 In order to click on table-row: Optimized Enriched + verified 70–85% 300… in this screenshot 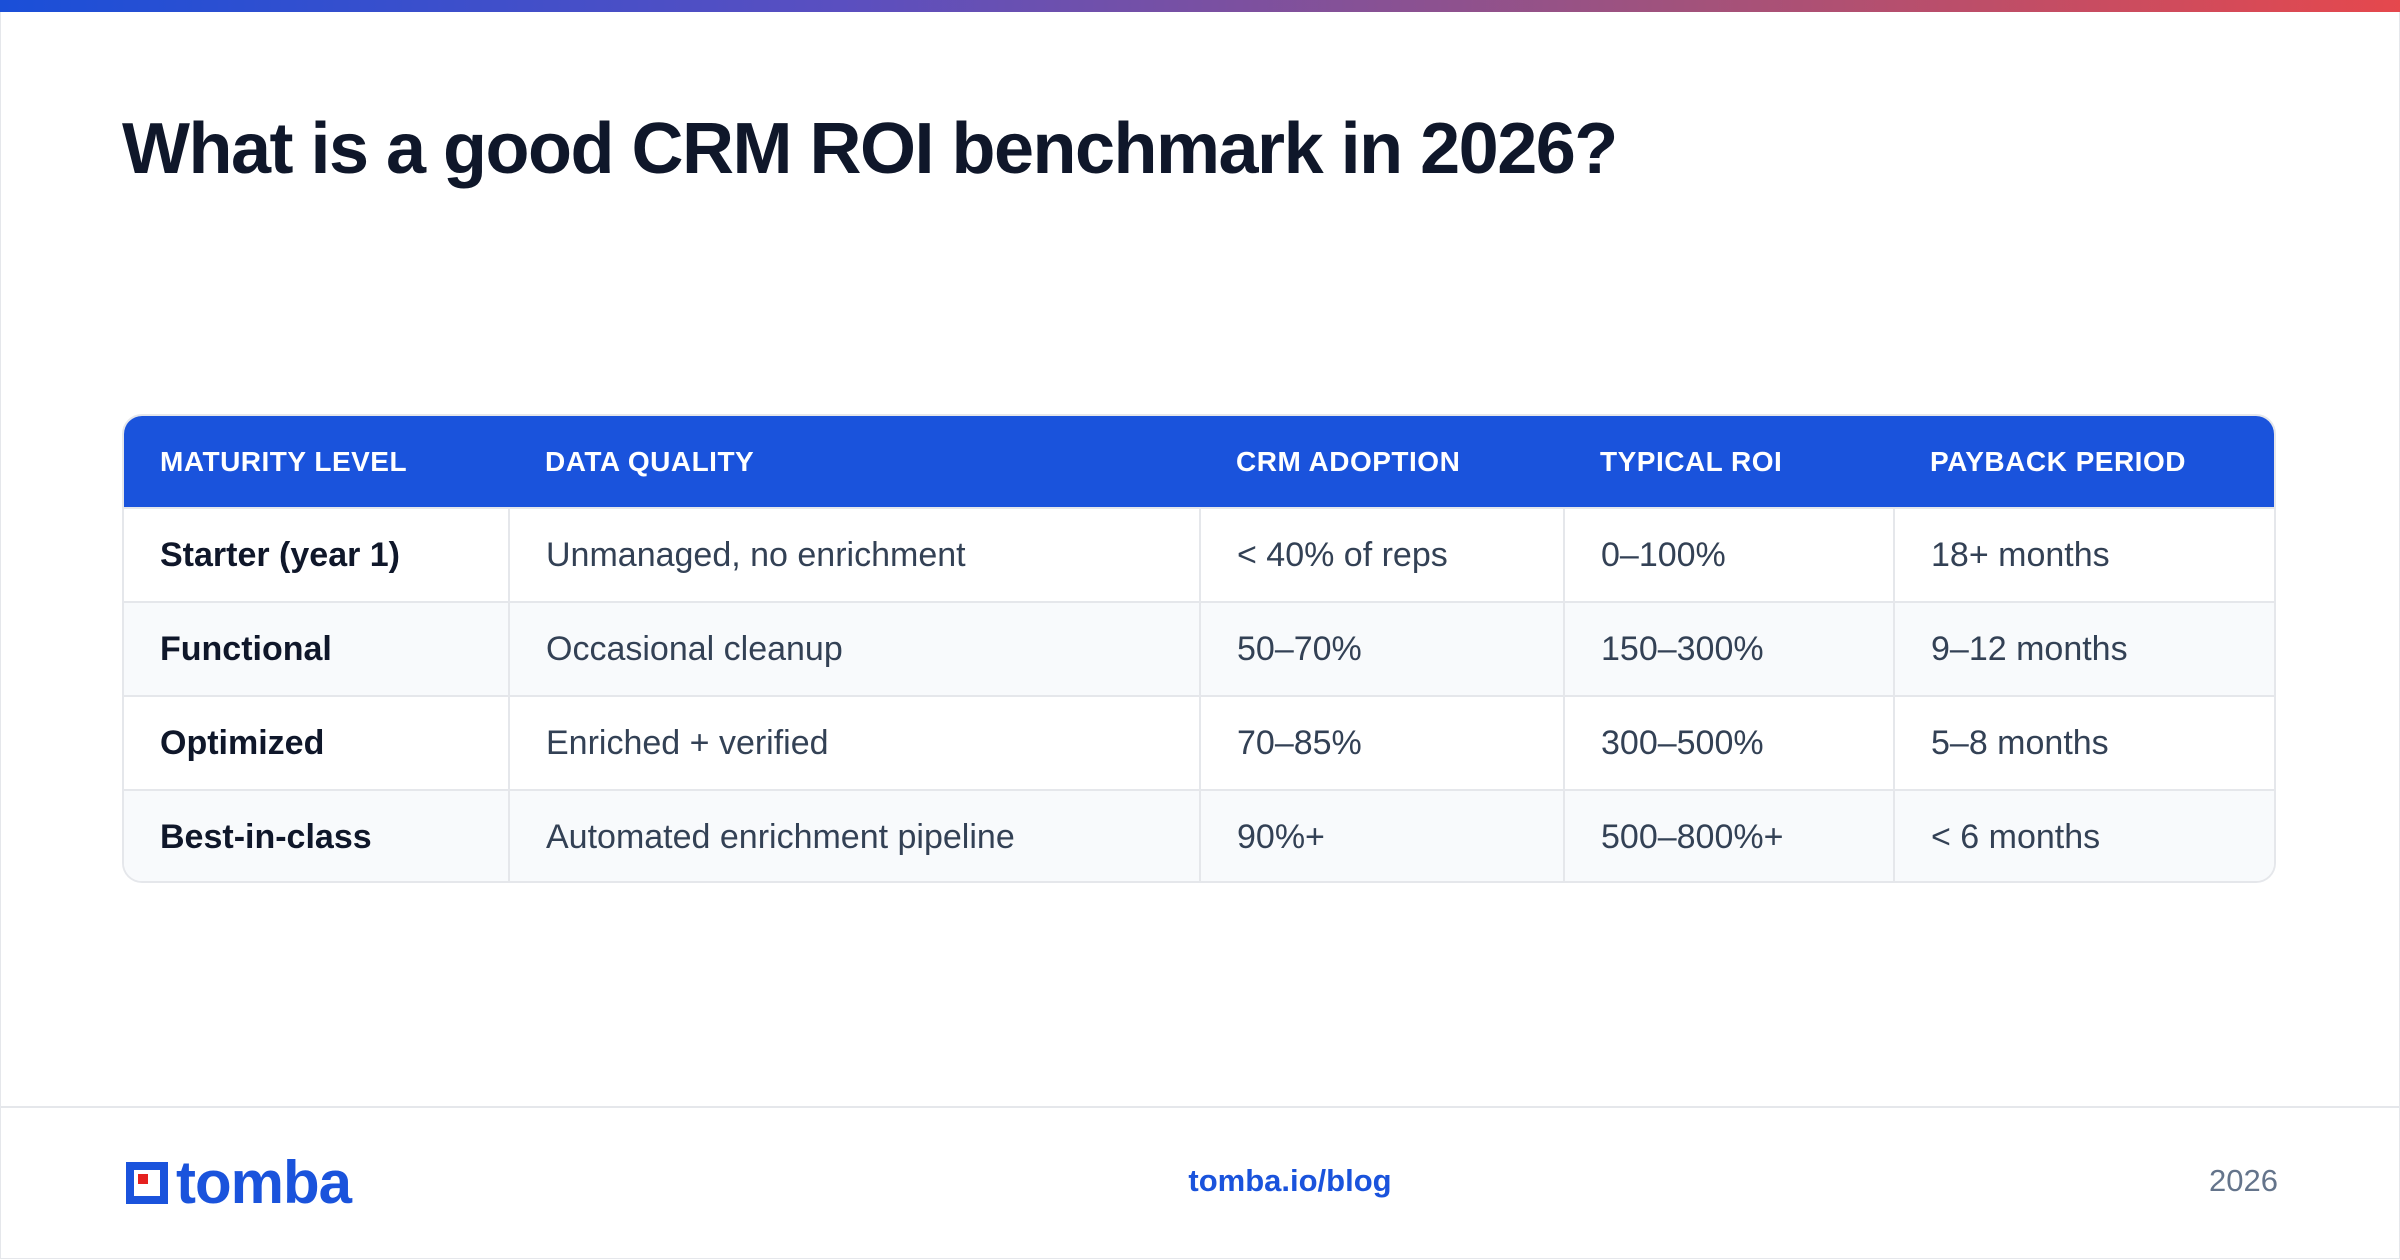, I will do `click(1199, 742)`.